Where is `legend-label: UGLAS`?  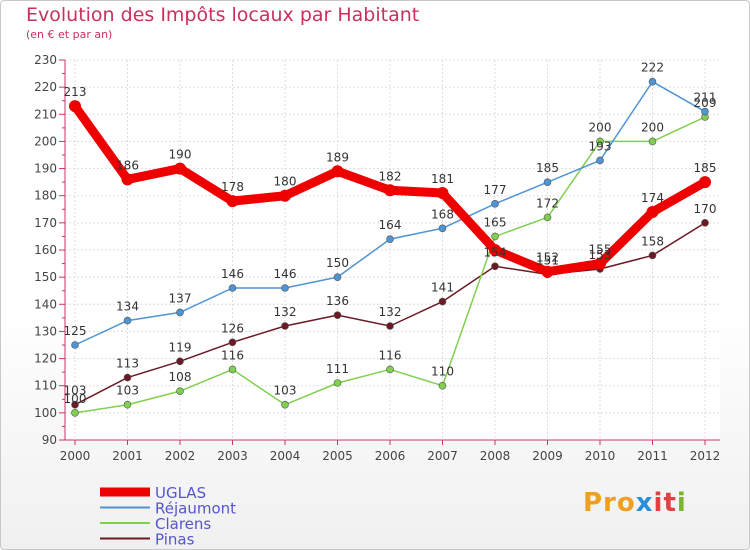
legend-label: UGLAS is located at coordinates (180, 493).